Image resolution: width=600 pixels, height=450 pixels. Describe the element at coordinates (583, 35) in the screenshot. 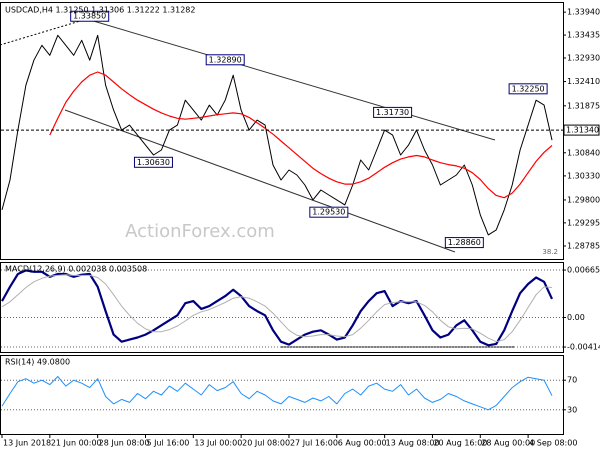

I see `y-tick-label: 1.33435` at that location.